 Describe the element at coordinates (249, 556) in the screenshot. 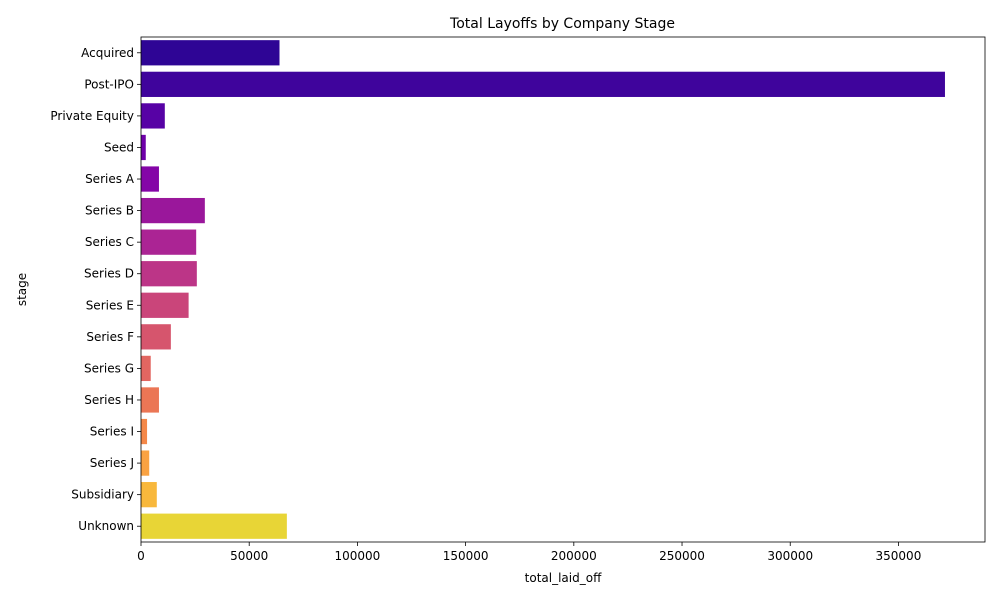

I see `x-tick-label: 50000` at that location.